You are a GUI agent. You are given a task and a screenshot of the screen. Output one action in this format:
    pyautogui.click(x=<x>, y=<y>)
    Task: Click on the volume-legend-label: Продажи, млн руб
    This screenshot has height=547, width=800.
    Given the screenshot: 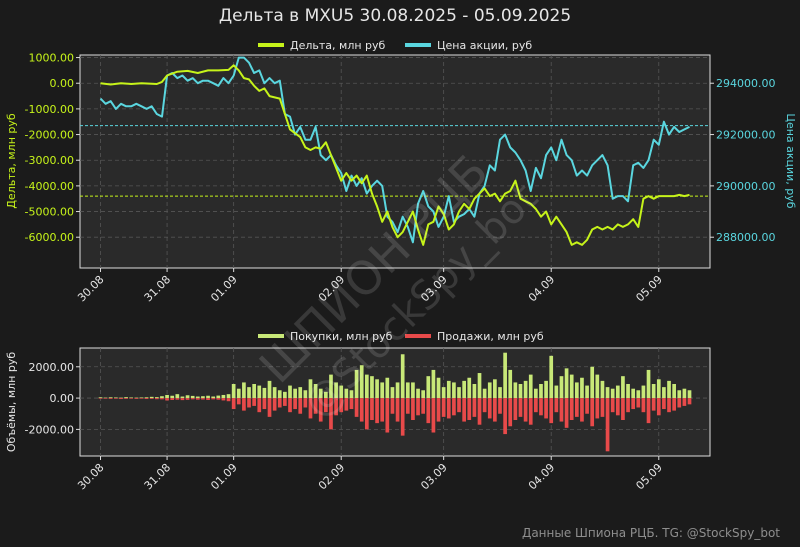 What is the action you would take?
    pyautogui.click(x=490, y=336)
    